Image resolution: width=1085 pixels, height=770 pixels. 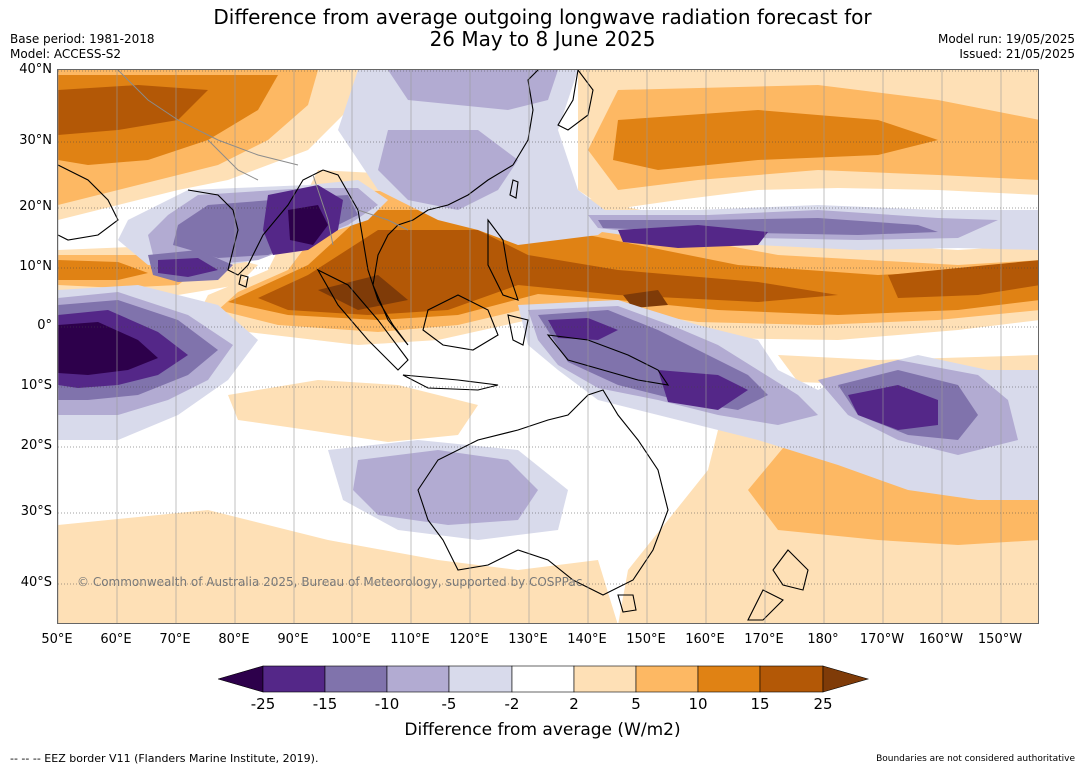 I want to click on lat-label: 30°S, so click(x=36, y=511).